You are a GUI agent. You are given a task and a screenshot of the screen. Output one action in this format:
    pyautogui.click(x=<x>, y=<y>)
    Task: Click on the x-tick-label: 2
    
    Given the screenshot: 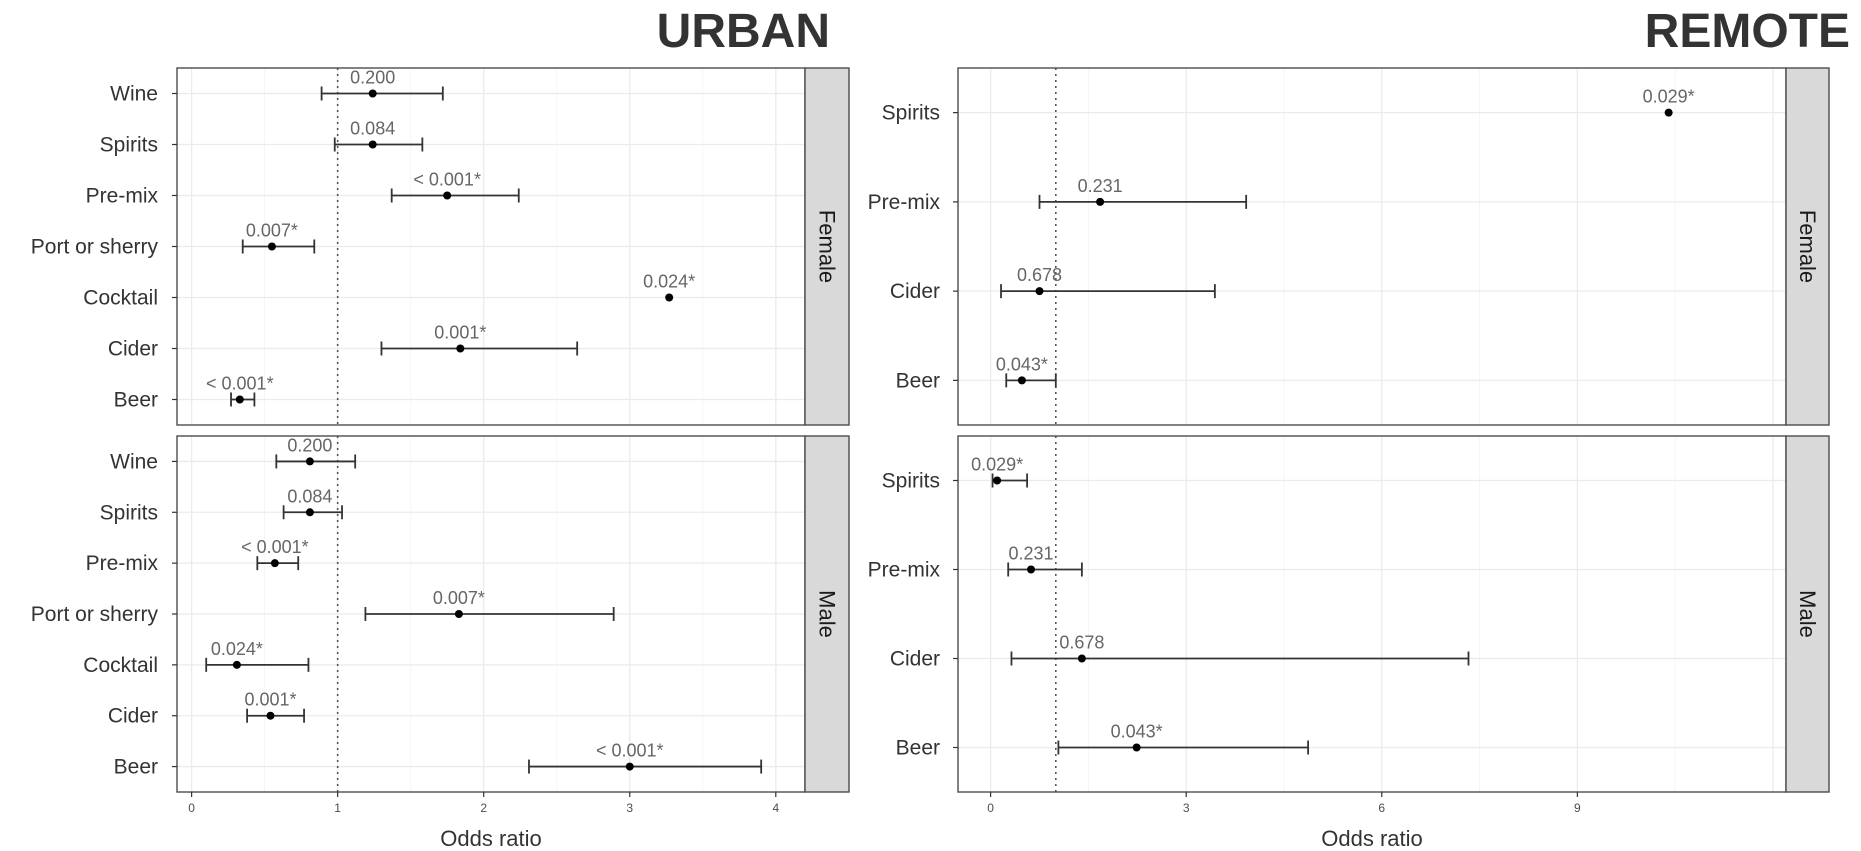 What is the action you would take?
    pyautogui.click(x=483, y=808)
    